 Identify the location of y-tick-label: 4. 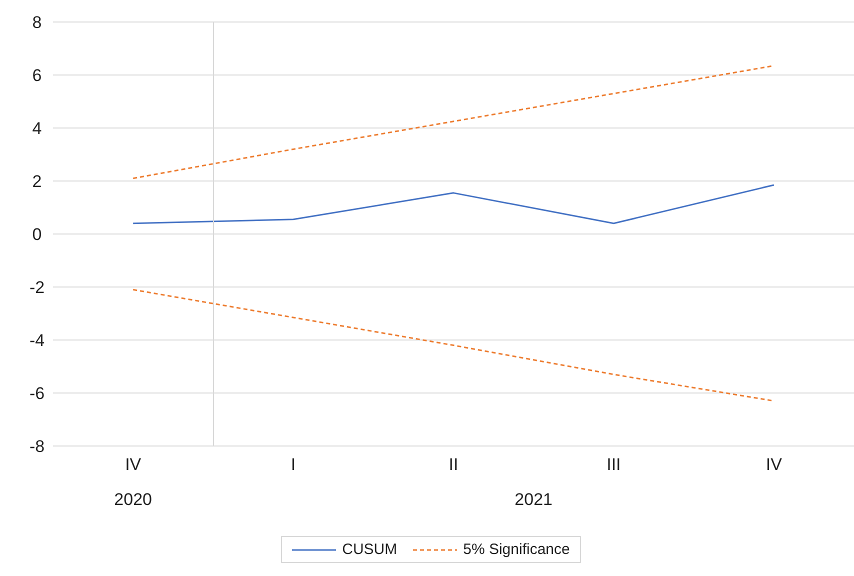
(37, 128).